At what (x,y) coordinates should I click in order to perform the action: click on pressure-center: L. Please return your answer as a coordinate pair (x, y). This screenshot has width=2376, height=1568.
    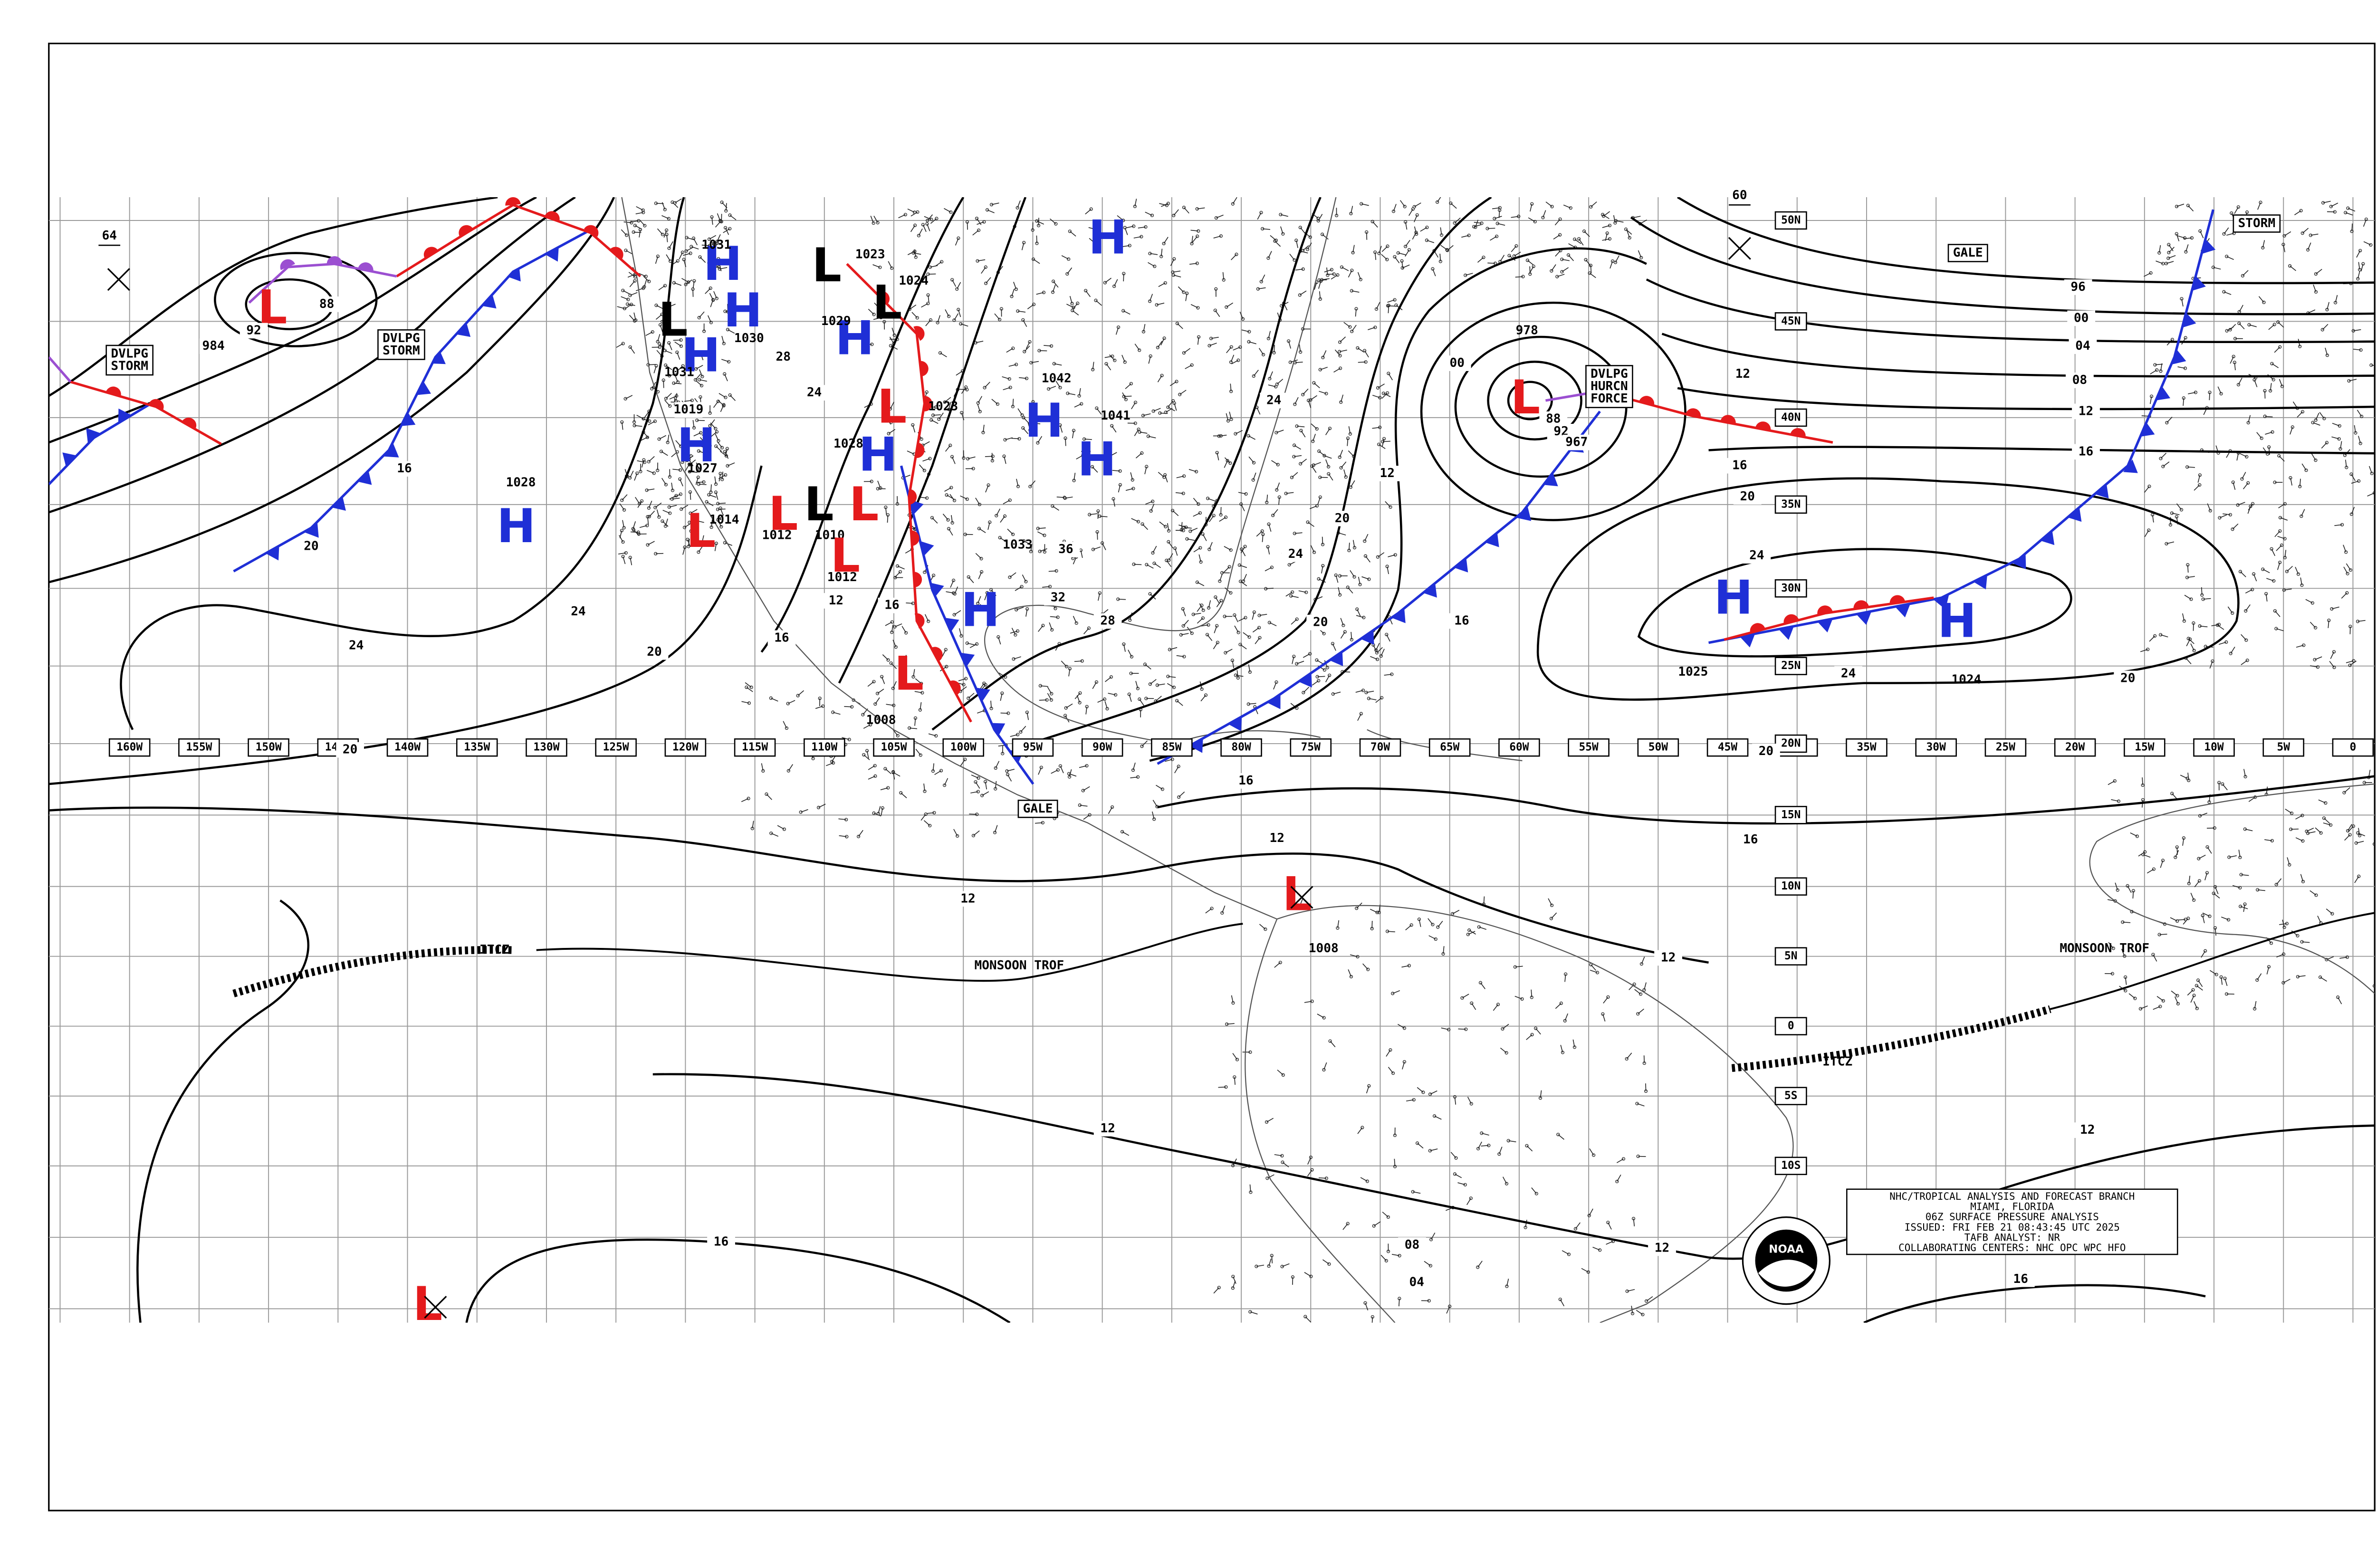
    Looking at the image, I should click on (819, 505).